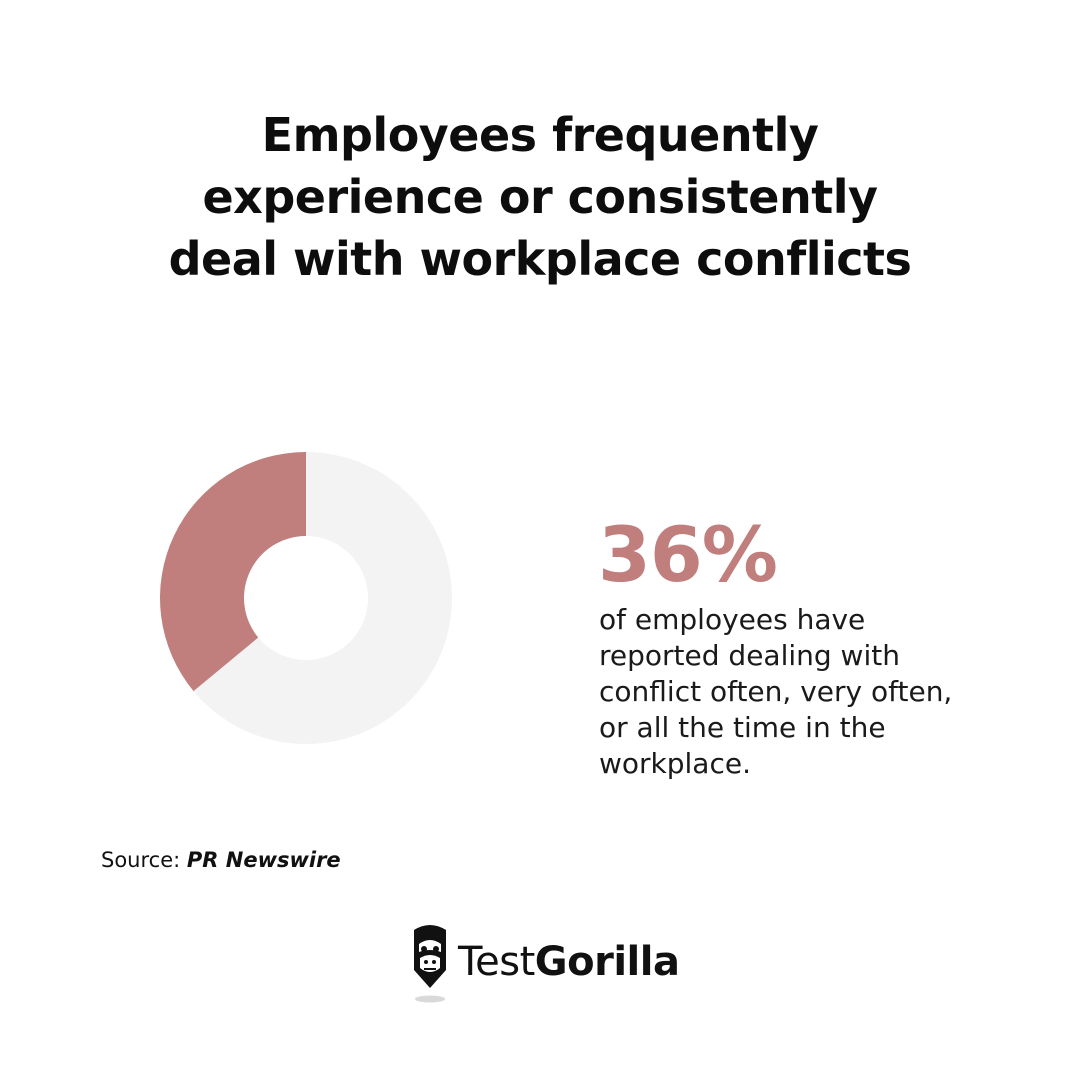 Image resolution: width=1080 pixels, height=1080 pixels. I want to click on gorilla-head-icon, so click(430, 964).